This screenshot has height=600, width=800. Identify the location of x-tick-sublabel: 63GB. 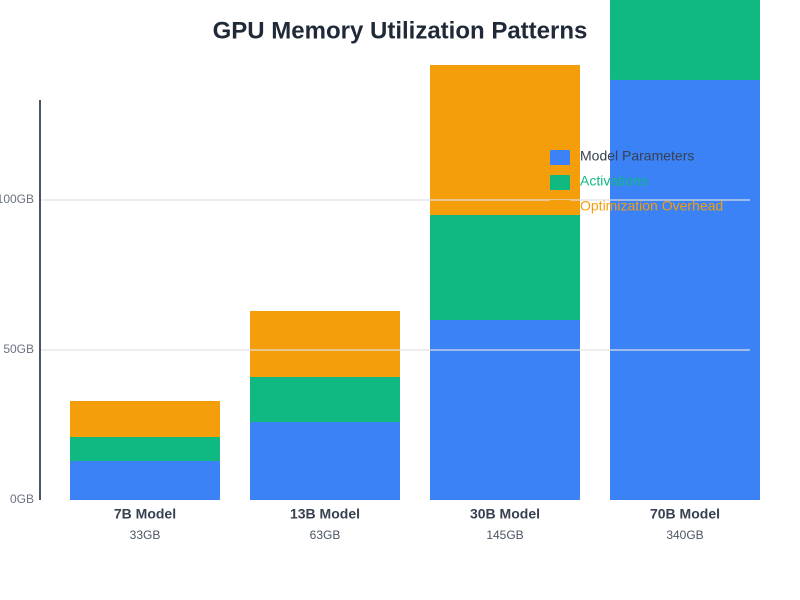
(325, 535).